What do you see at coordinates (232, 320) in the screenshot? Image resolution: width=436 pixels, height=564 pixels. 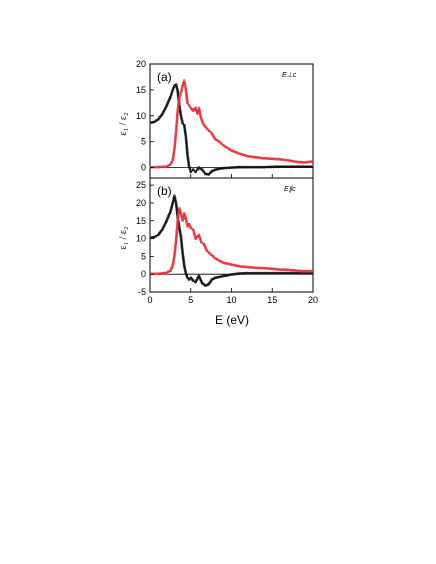 I see `x-axis-title: E (eV)` at bounding box center [232, 320].